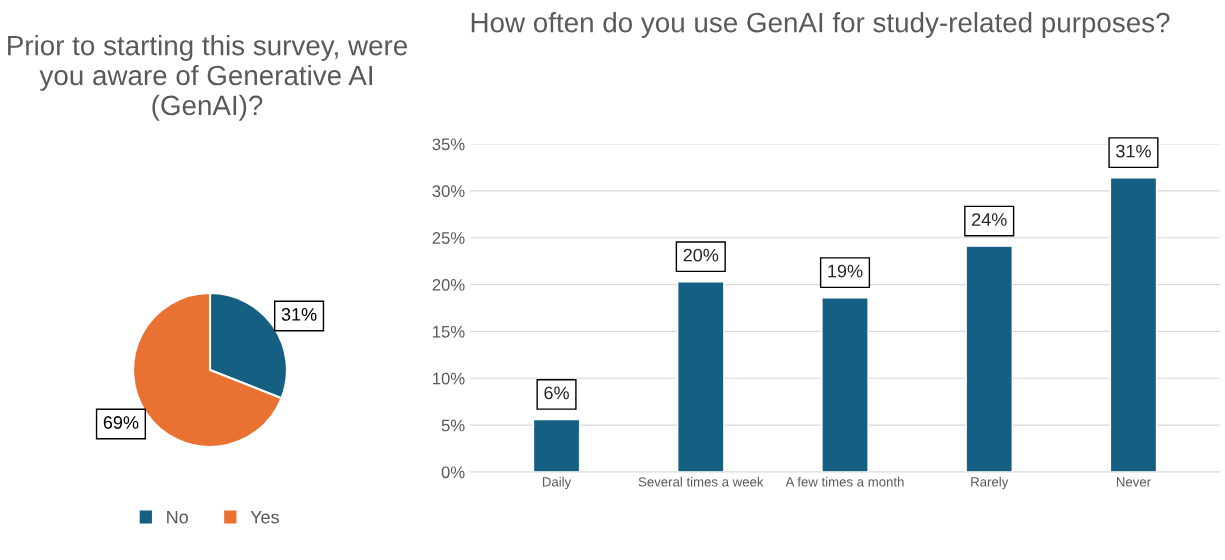 The width and height of the screenshot is (1225, 560). Describe the element at coordinates (989, 219) in the screenshot. I see `data-label: 24%` at that location.